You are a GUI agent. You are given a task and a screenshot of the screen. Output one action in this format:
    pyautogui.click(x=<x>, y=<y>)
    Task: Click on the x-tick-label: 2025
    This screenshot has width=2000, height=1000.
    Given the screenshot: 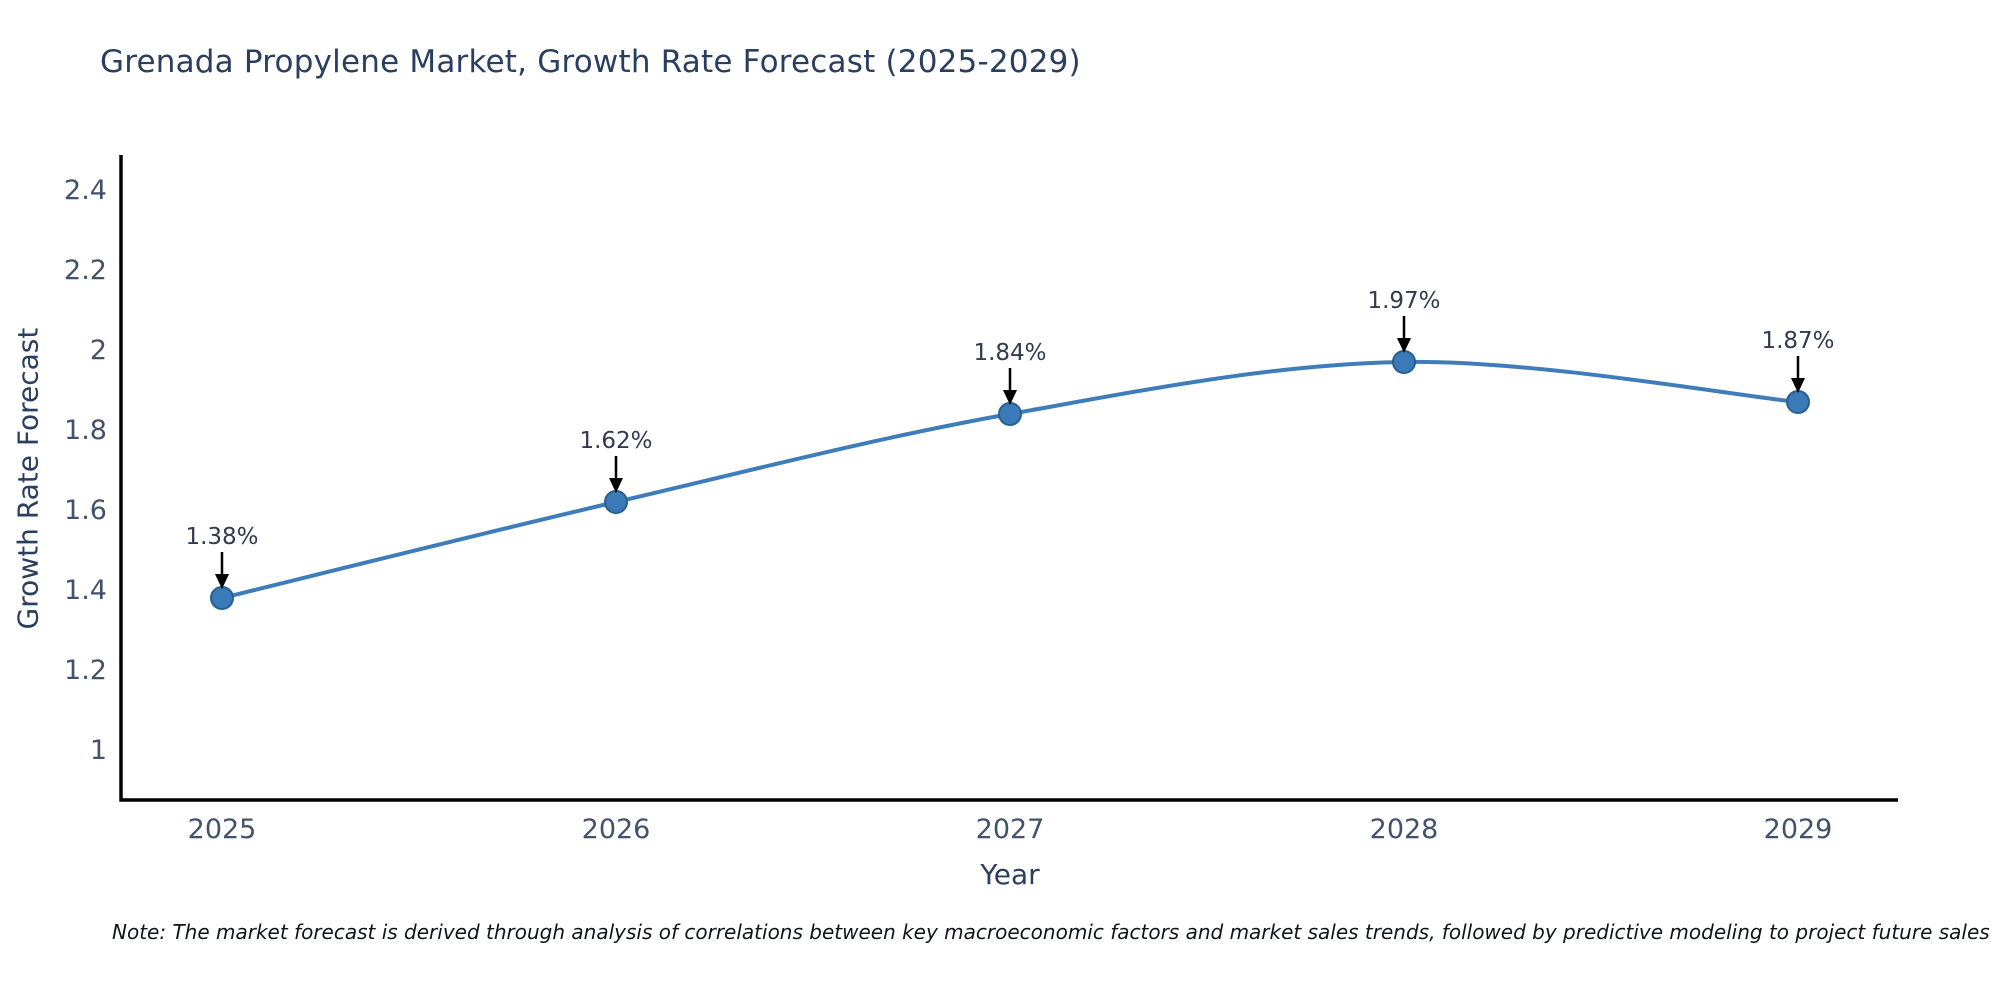 What is the action you would take?
    pyautogui.click(x=222, y=829)
    